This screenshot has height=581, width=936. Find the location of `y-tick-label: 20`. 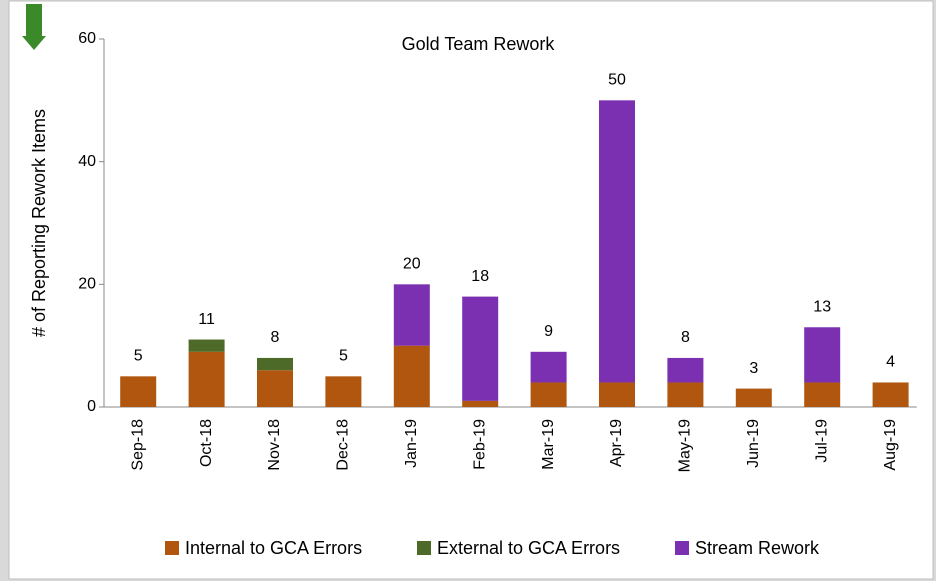

y-tick-label: 20 is located at coordinates (87, 284).